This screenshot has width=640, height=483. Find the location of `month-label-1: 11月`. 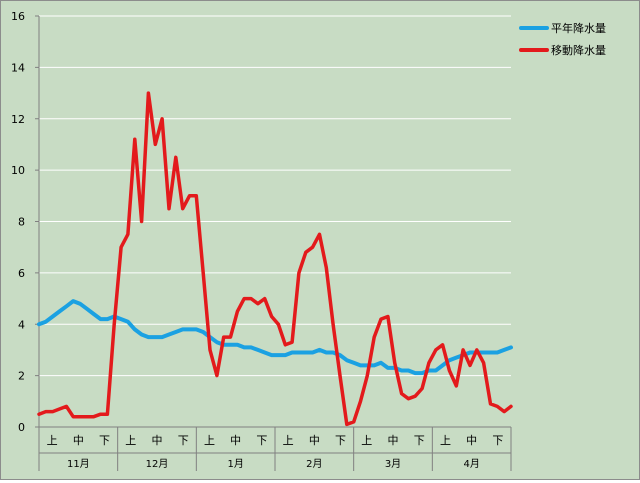

month-label-1: 11月 is located at coordinates (78, 464).